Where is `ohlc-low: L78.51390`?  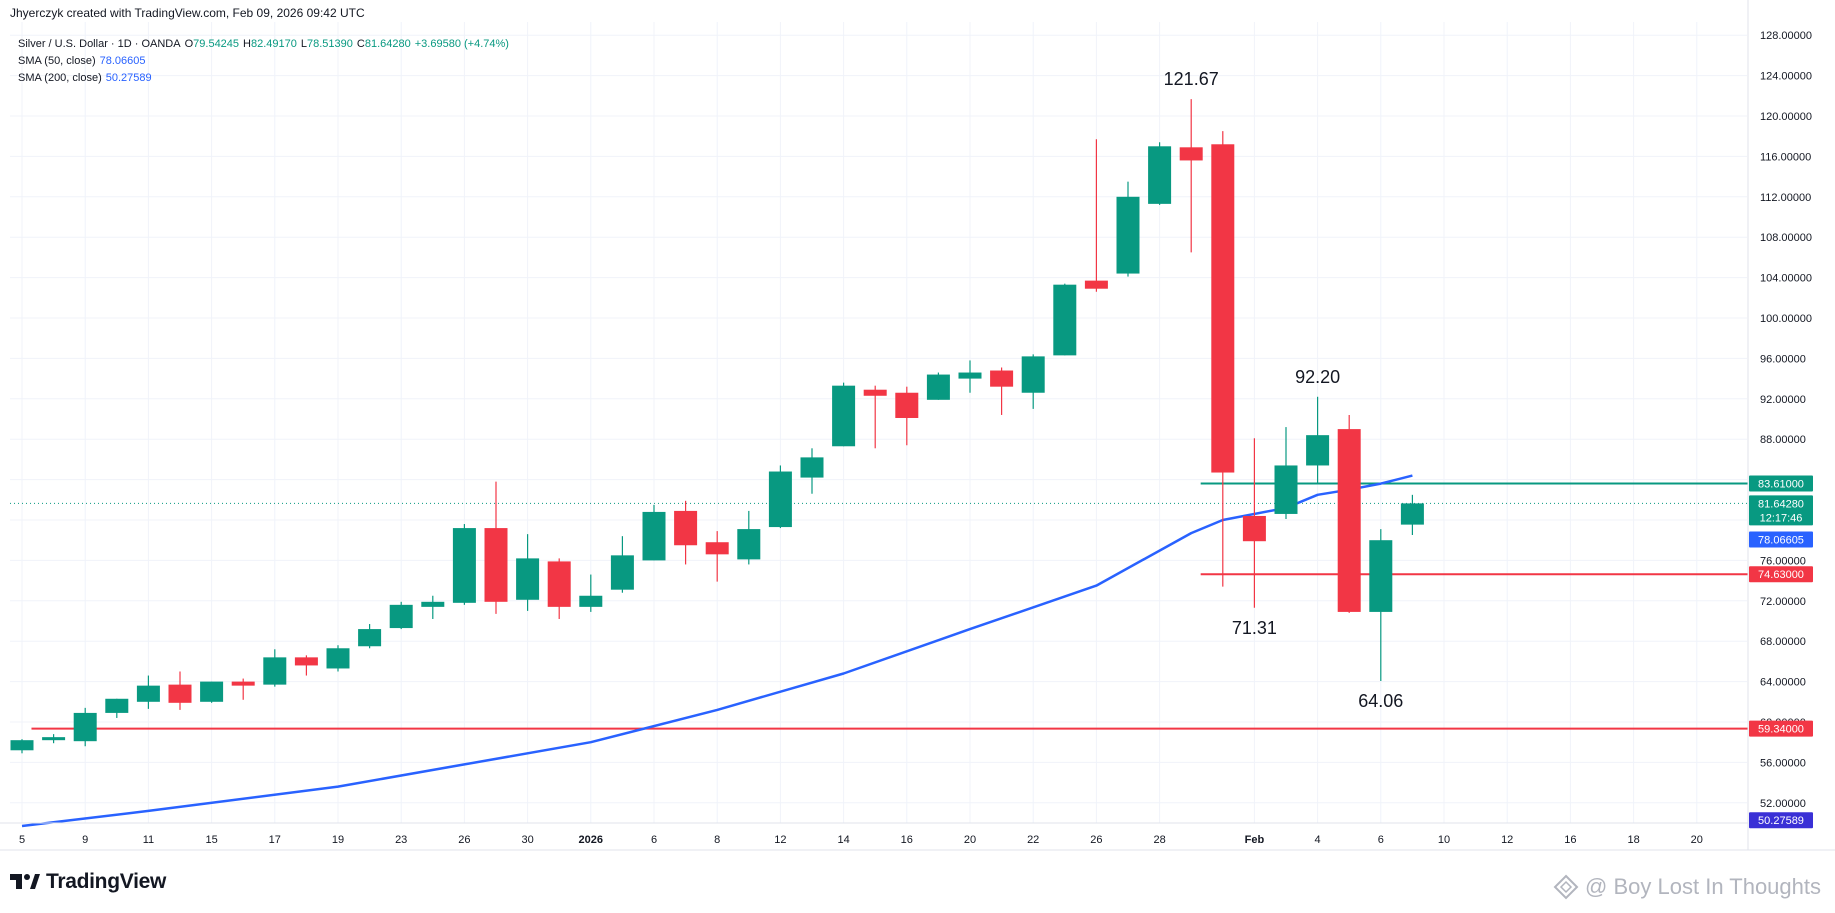
ohlc-low: L78.51390 is located at coordinates (327, 44).